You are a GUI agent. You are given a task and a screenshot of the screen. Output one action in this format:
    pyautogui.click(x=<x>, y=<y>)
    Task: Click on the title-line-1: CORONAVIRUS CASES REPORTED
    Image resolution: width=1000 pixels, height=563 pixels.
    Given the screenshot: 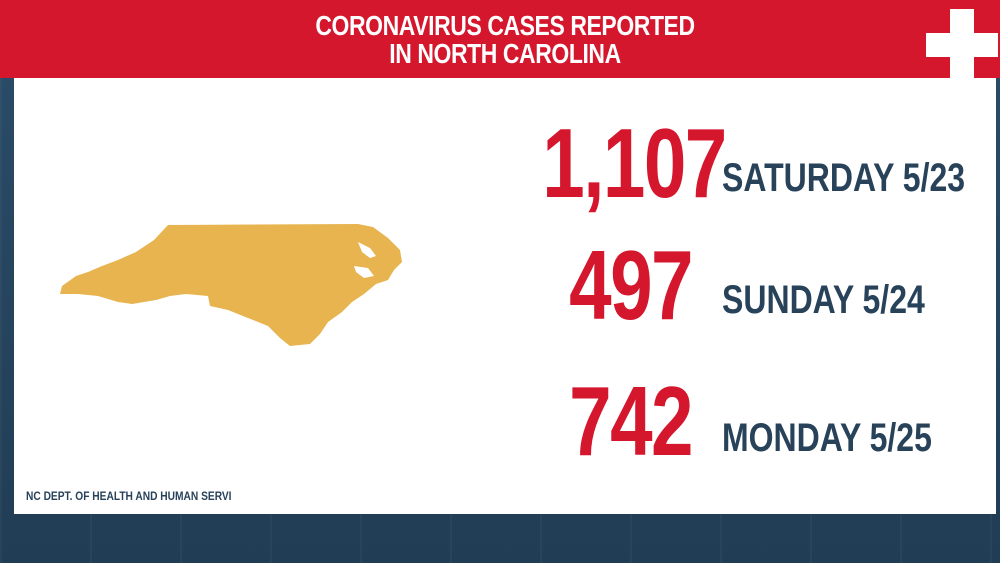 What is the action you would take?
    pyautogui.click(x=505, y=25)
    